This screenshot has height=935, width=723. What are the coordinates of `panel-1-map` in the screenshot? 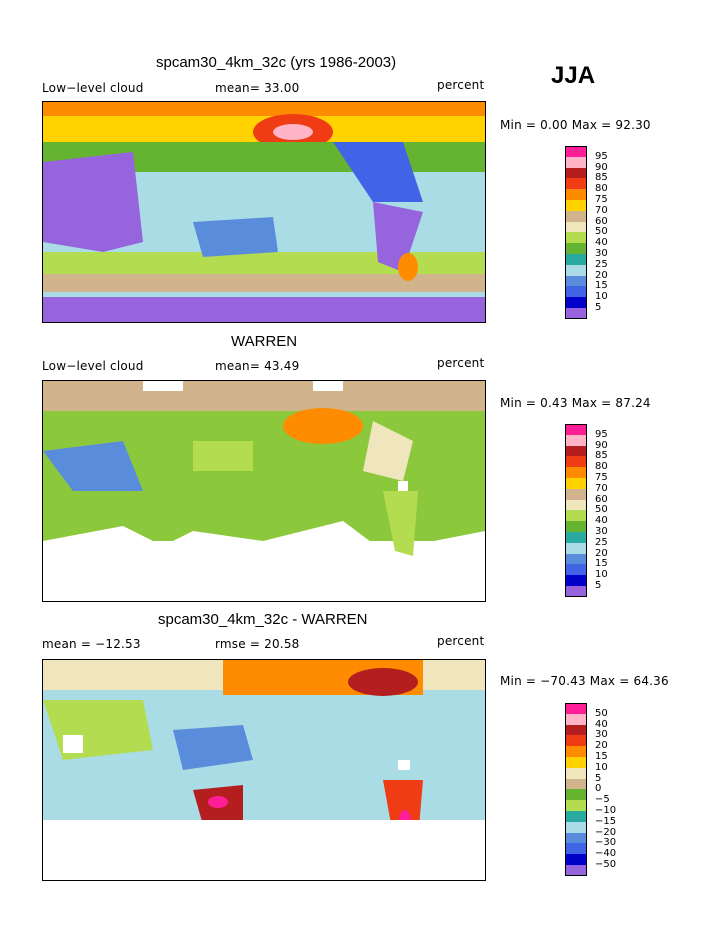 It's located at (264, 212).